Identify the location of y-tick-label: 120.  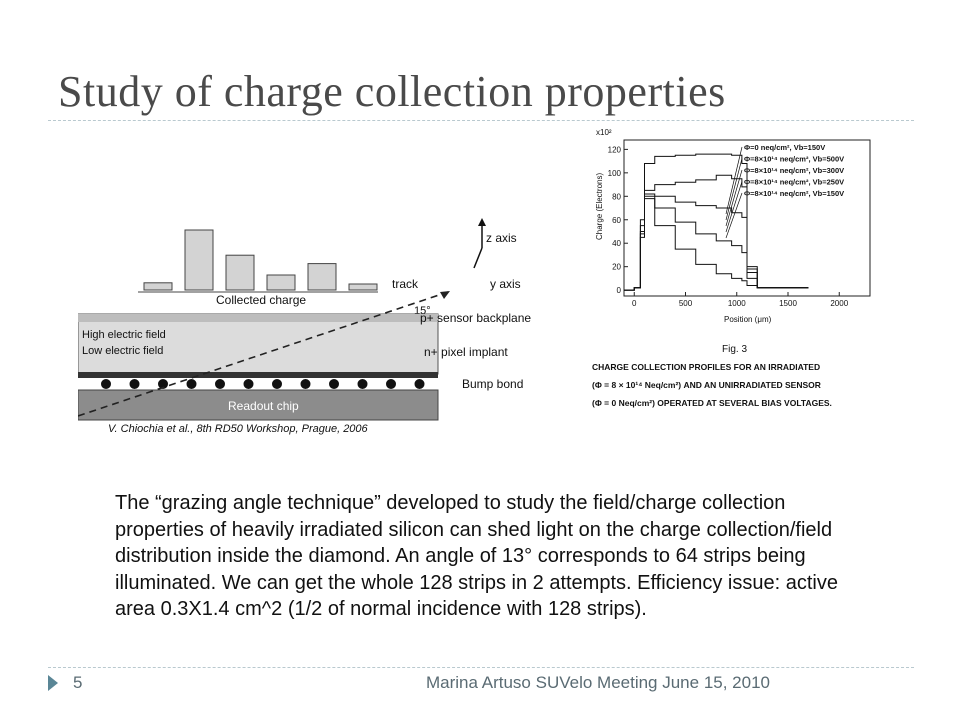
(615, 149).